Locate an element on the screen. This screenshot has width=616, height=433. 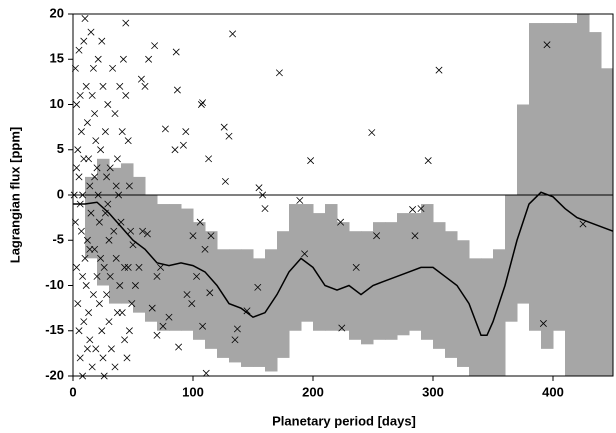
y-tick-label: 0 is located at coordinates (60, 193).